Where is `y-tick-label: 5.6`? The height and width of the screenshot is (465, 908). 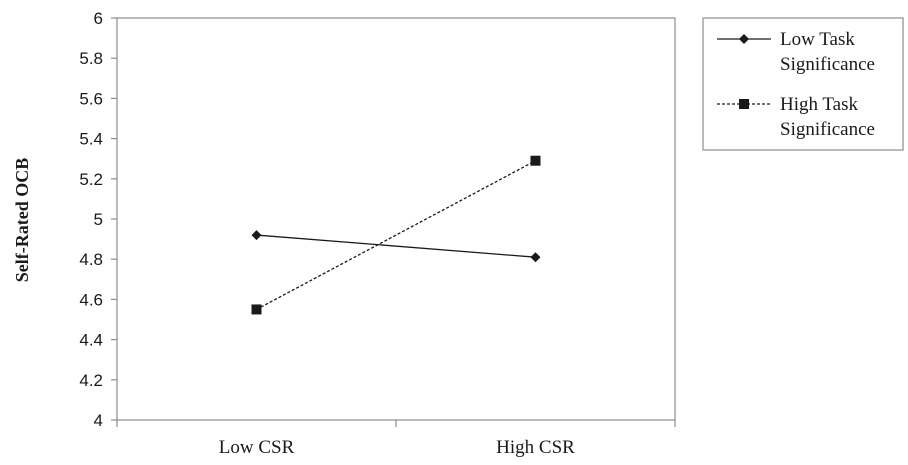
y-tick-label: 5.6 is located at coordinates (91, 98).